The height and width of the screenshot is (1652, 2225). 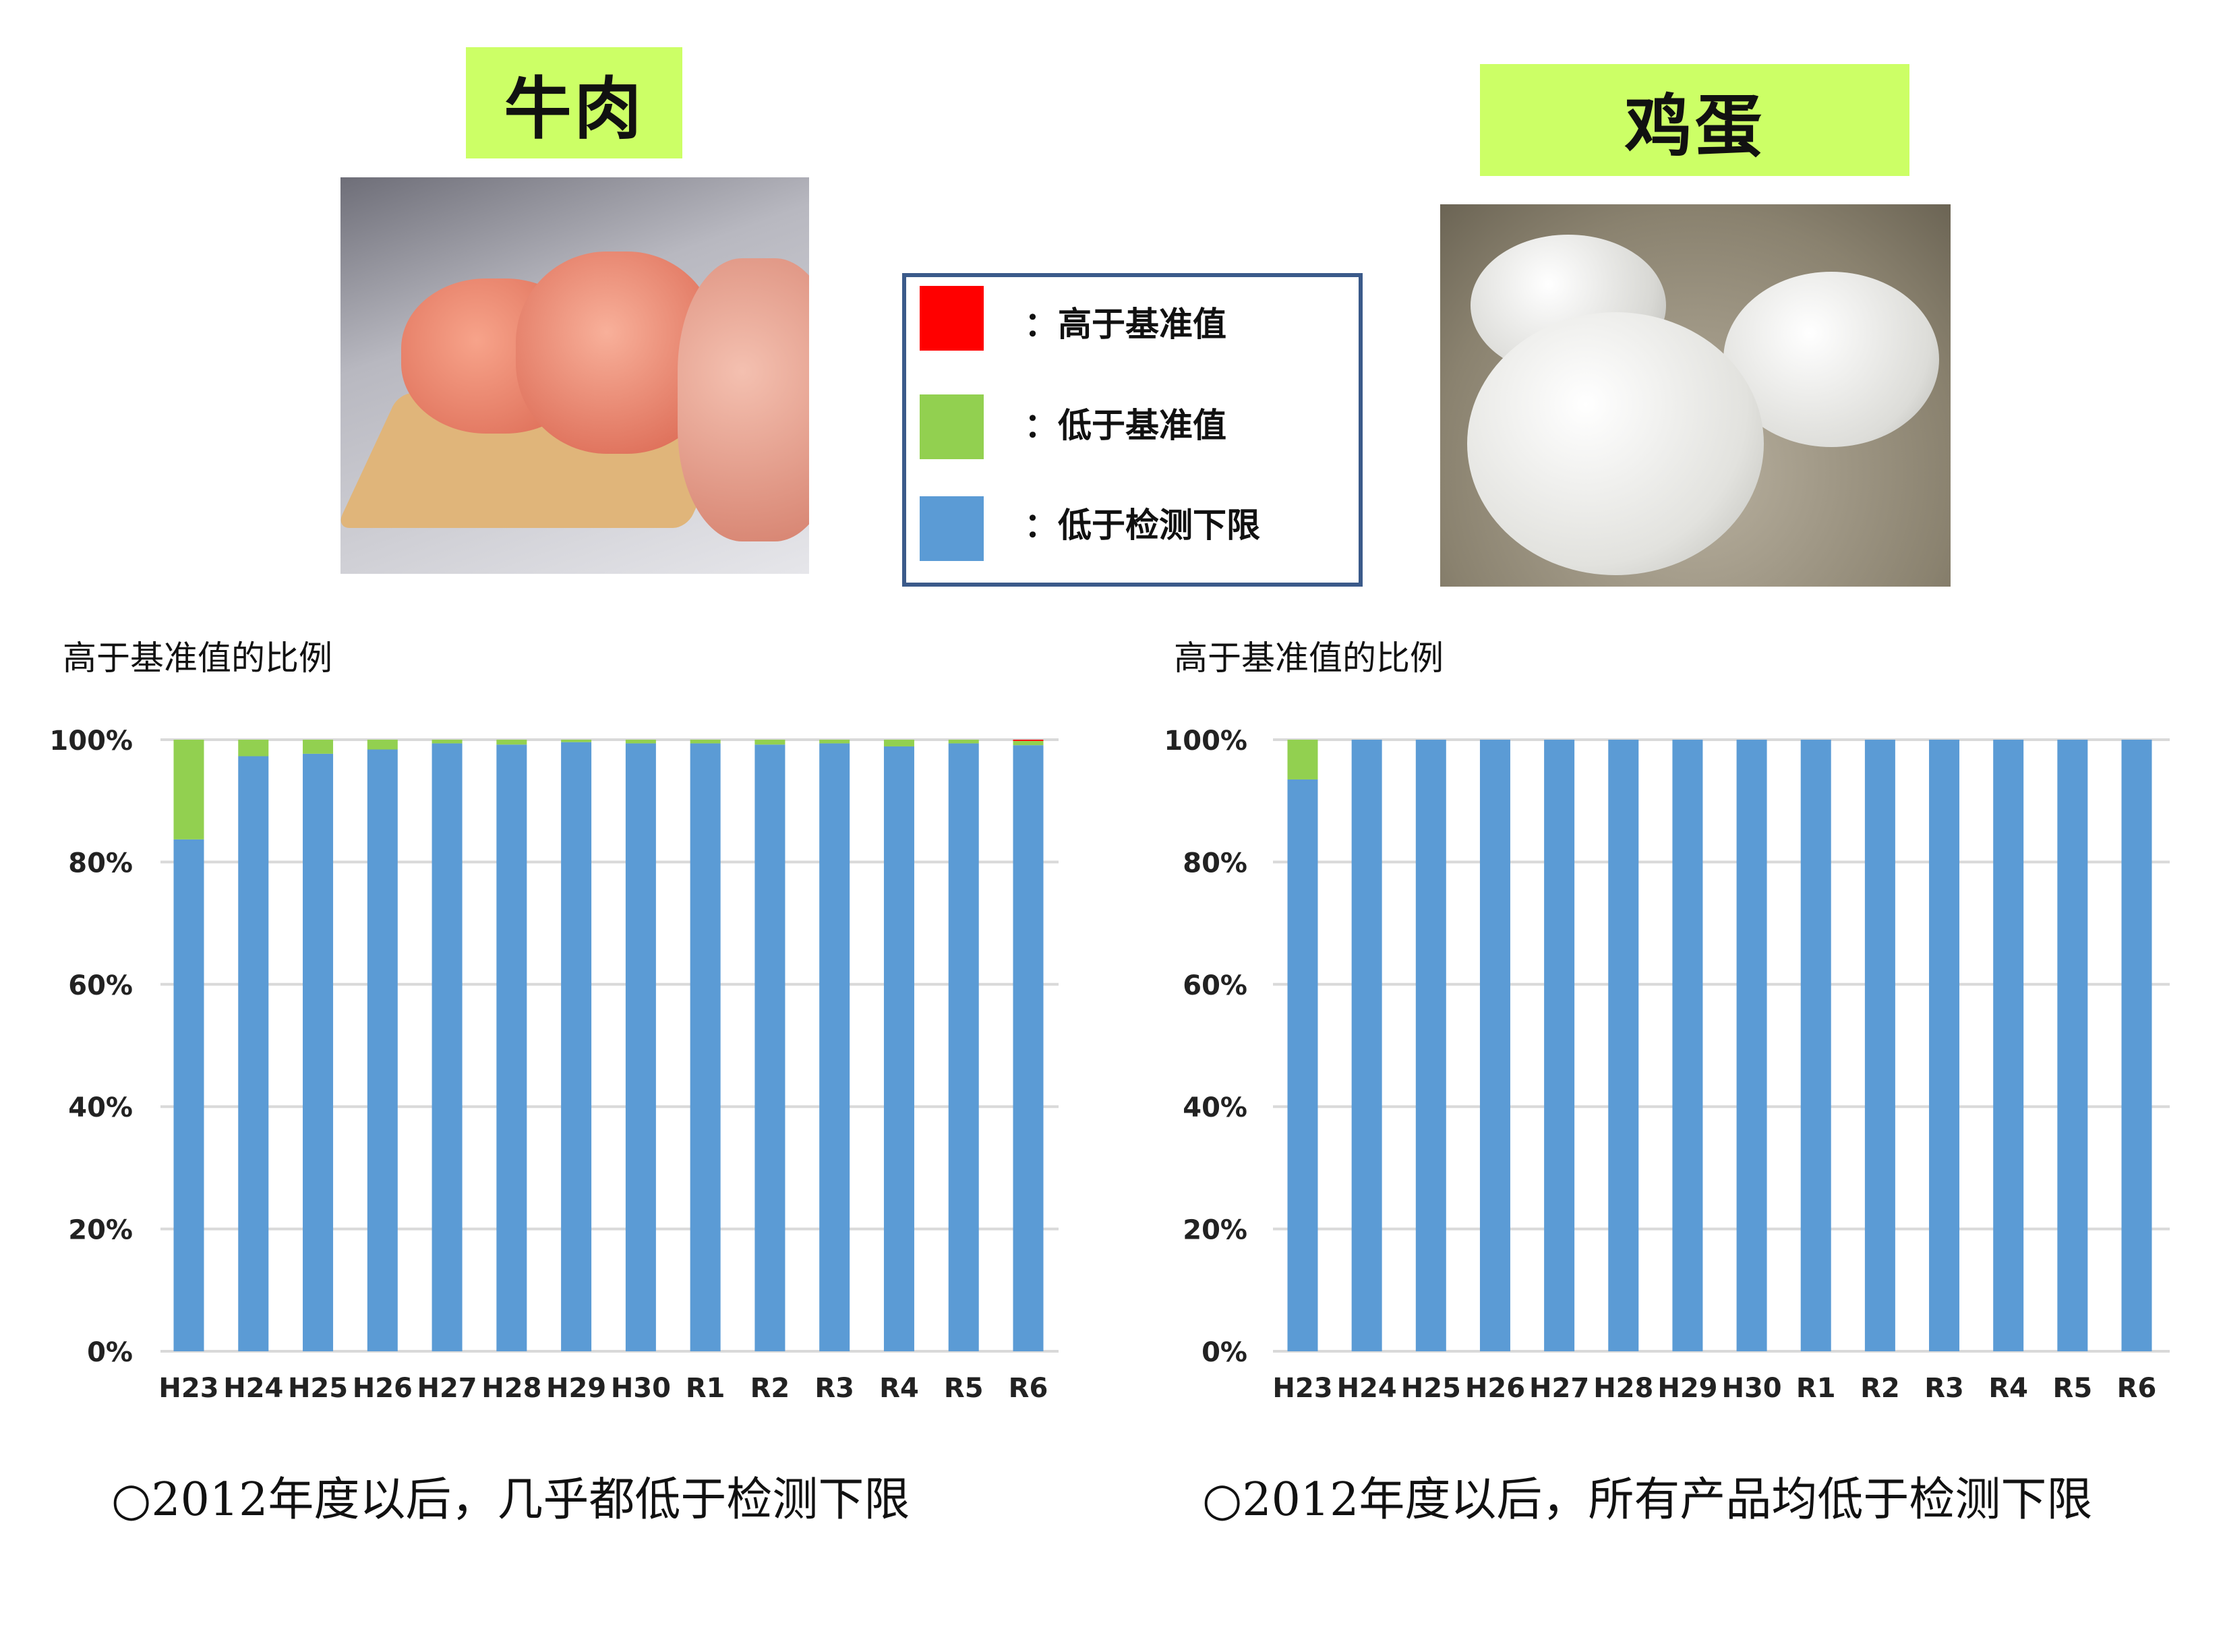 I want to click on legend-swatch-undetected, so click(x=952, y=528).